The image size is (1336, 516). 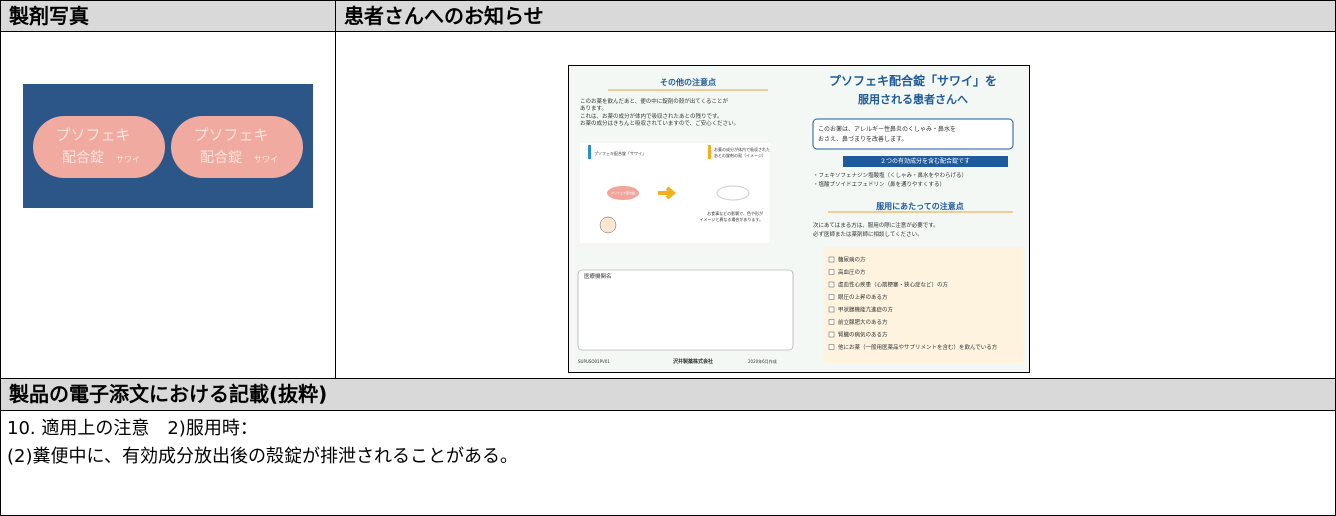 What do you see at coordinates (852, 260) in the screenshot?
I see `check-item: 糖尿病の方` at bounding box center [852, 260].